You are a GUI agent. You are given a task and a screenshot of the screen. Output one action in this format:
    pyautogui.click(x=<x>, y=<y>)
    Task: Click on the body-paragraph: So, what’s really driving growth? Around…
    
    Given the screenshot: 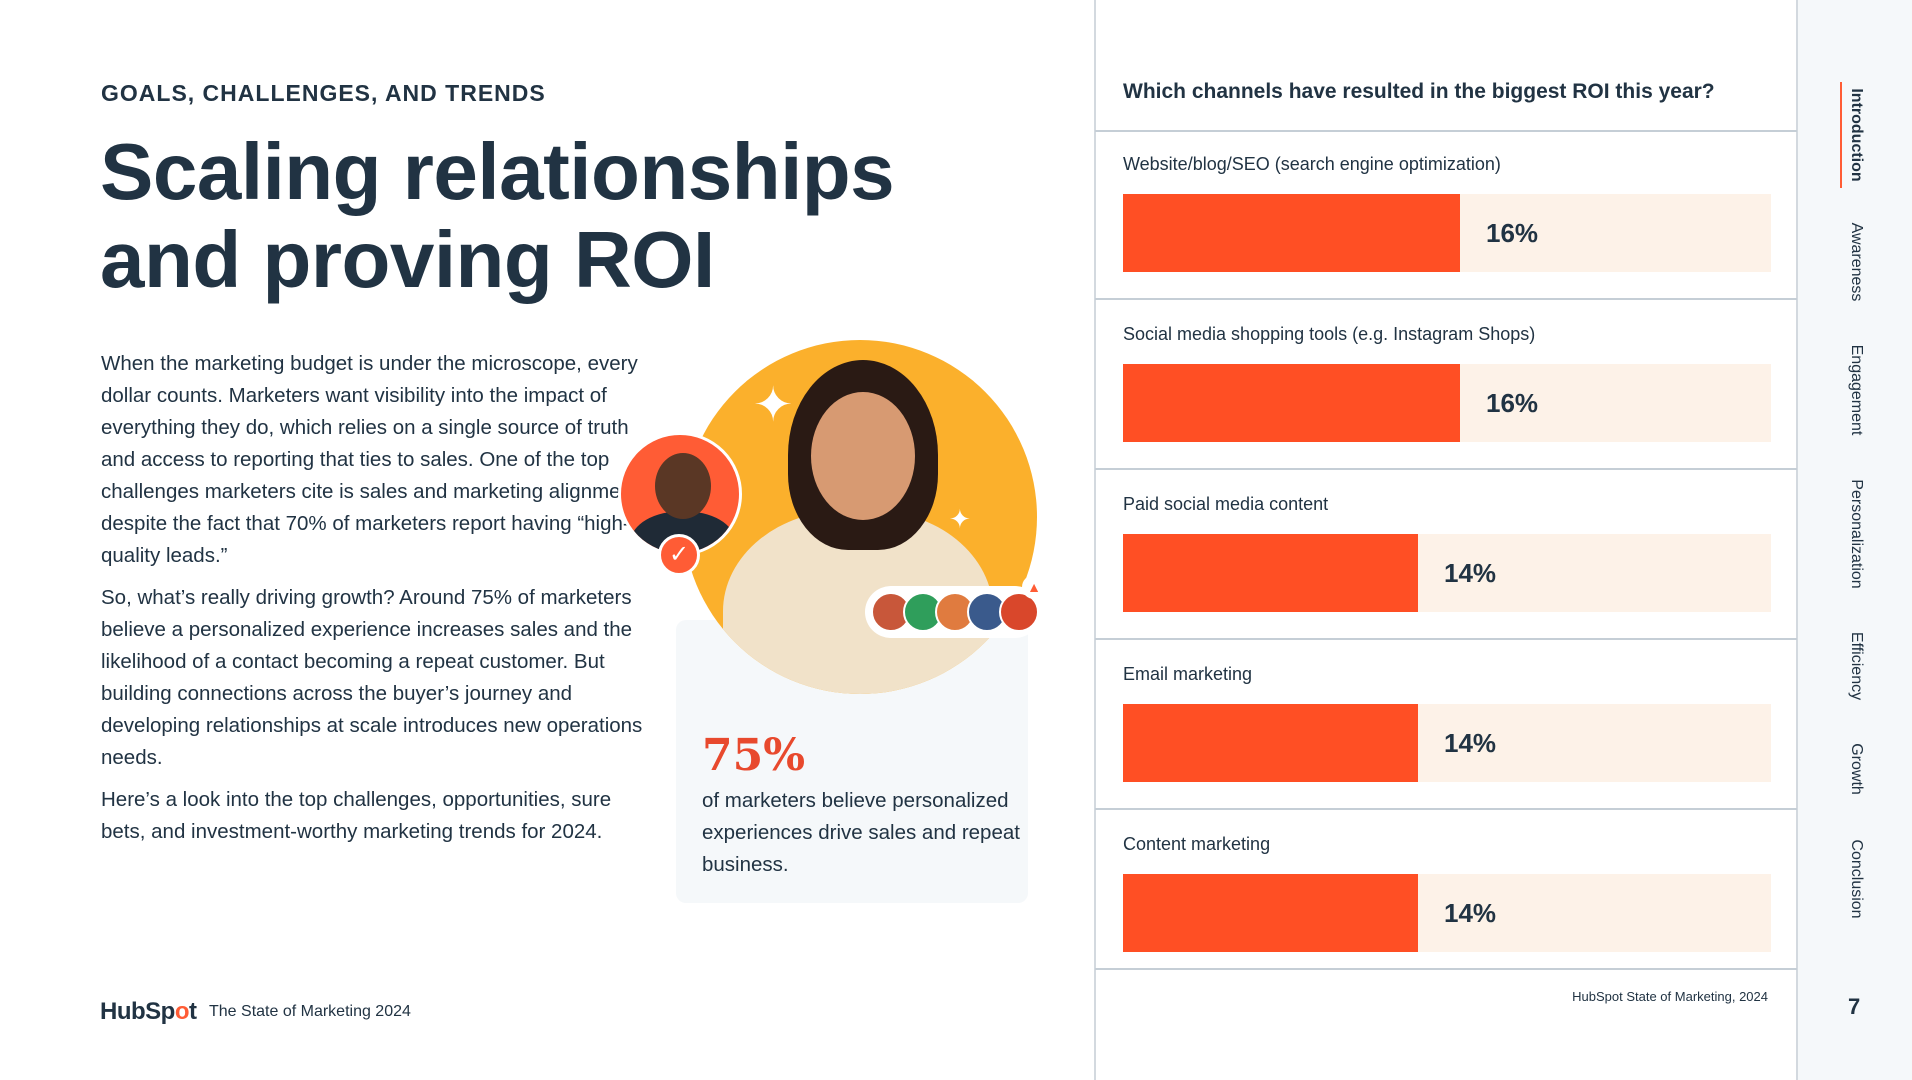 What is the action you would take?
    pyautogui.click(x=372, y=677)
    